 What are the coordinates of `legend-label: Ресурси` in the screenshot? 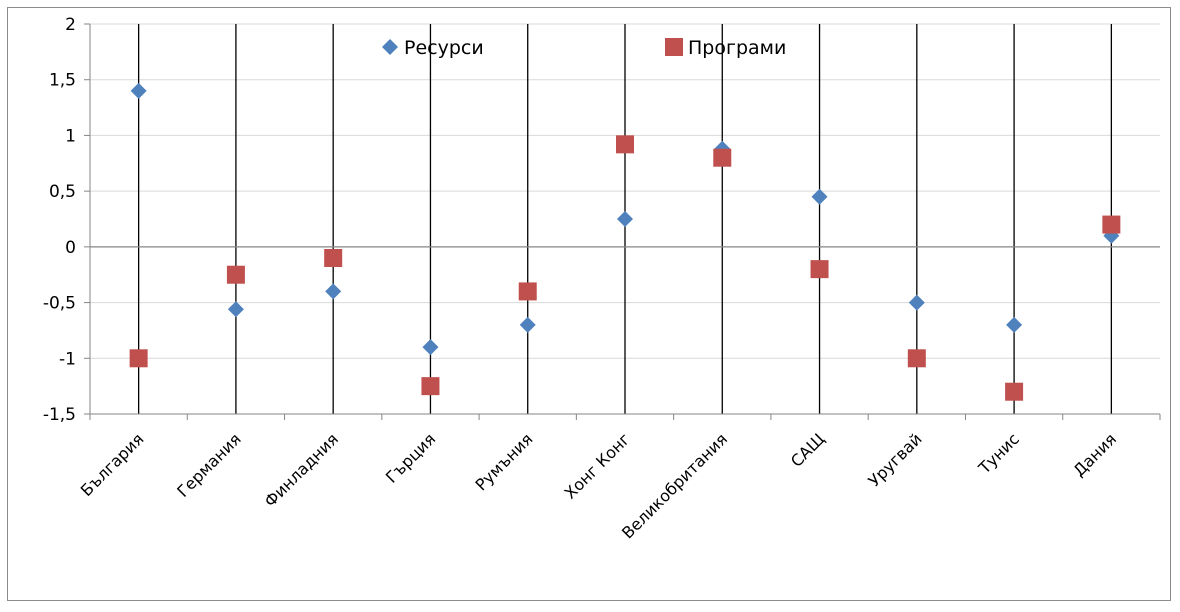 It's located at (444, 48).